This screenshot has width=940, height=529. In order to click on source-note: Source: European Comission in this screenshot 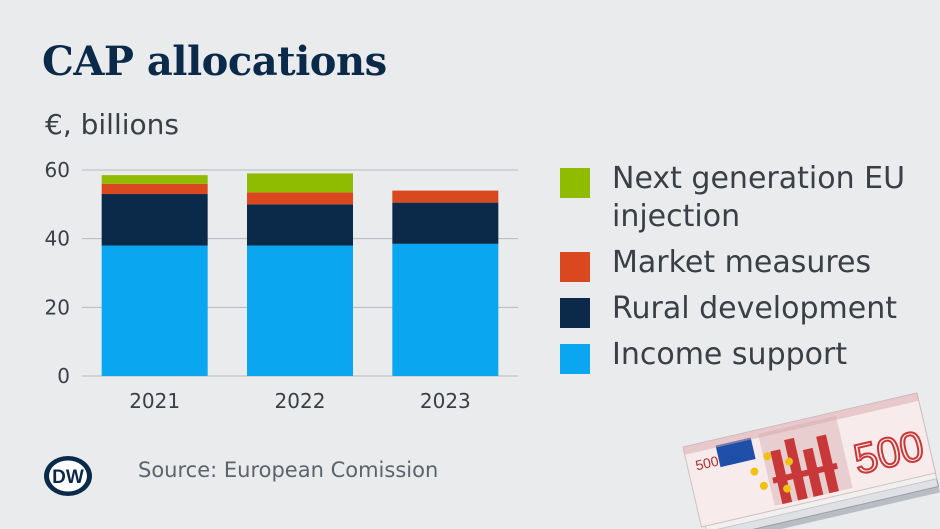, I will do `click(288, 470)`.